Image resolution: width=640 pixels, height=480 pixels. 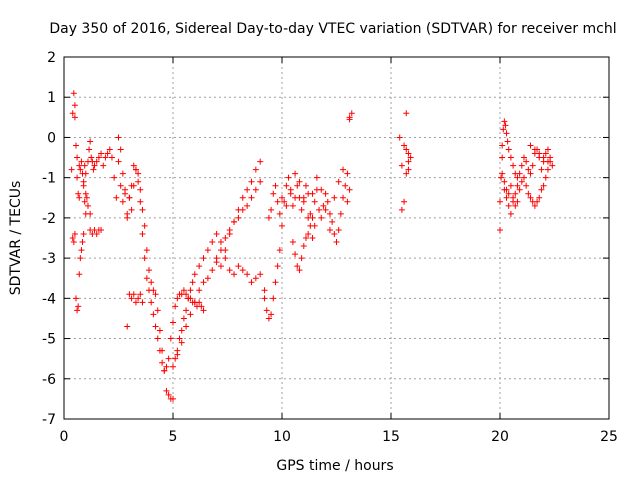 What do you see at coordinates (526, 175) in the screenshot?
I see `series-late` at bounding box center [526, 175].